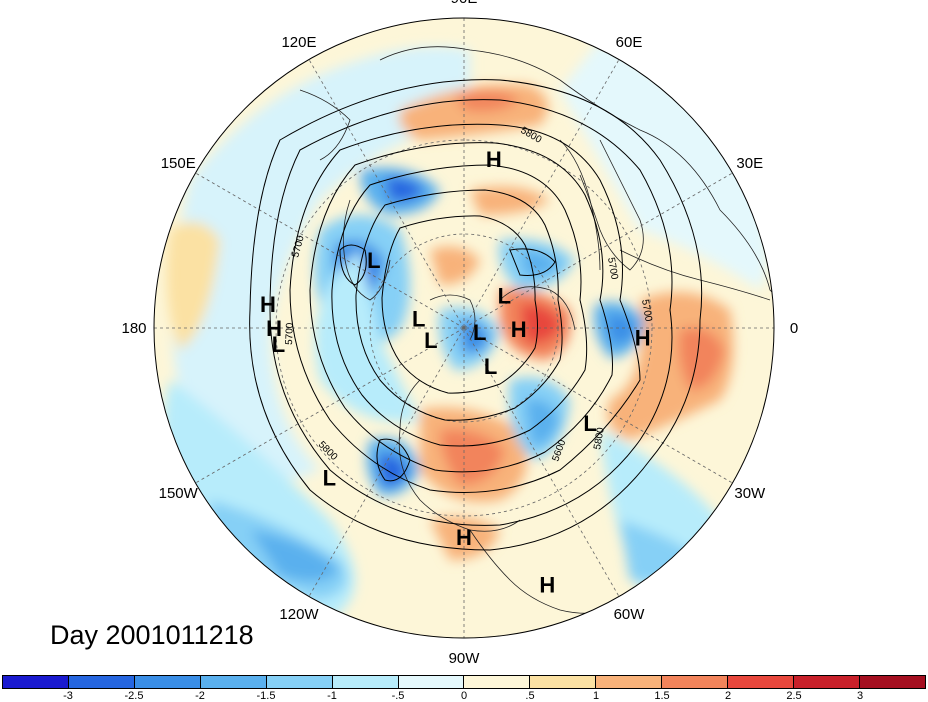 The image size is (928, 702). I want to click on longitude-label: 180, so click(133, 328).